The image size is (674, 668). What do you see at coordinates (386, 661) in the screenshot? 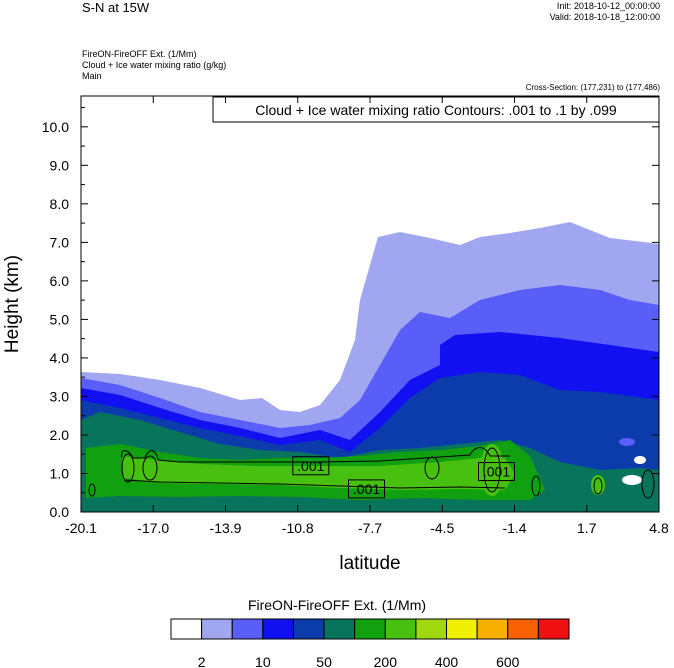
I see `colorbar-label: 200` at bounding box center [386, 661].